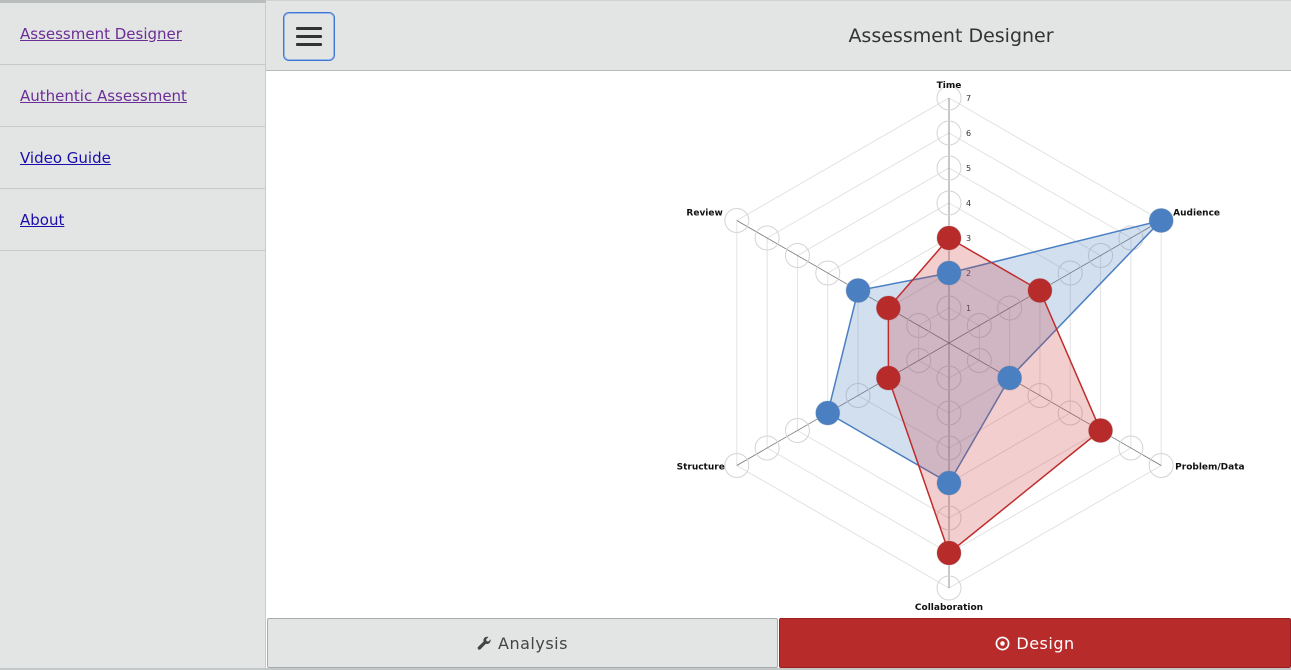 This screenshot has height=670, width=1291. I want to click on bottom-border, so click(645, 669).